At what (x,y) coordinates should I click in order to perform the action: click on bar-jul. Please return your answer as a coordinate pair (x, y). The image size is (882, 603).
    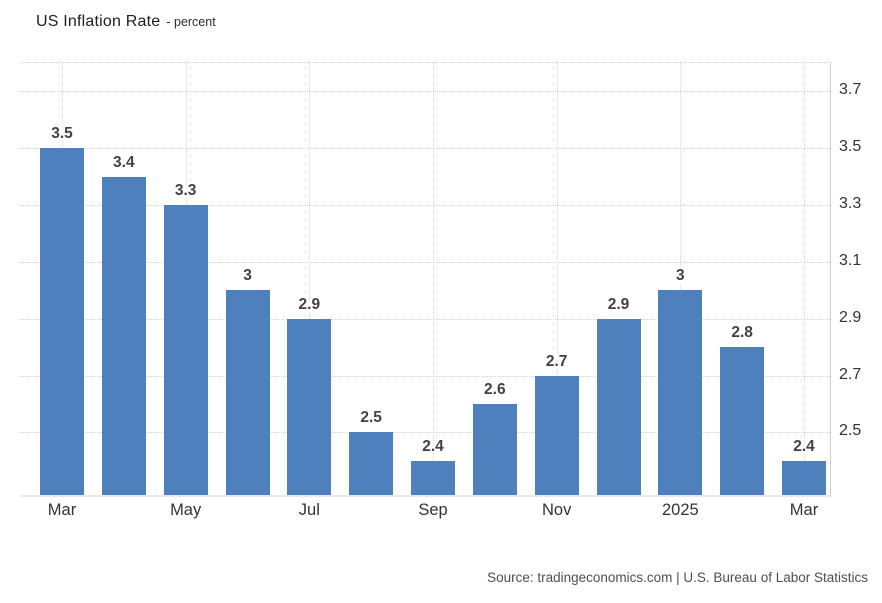
    Looking at the image, I should click on (309, 406).